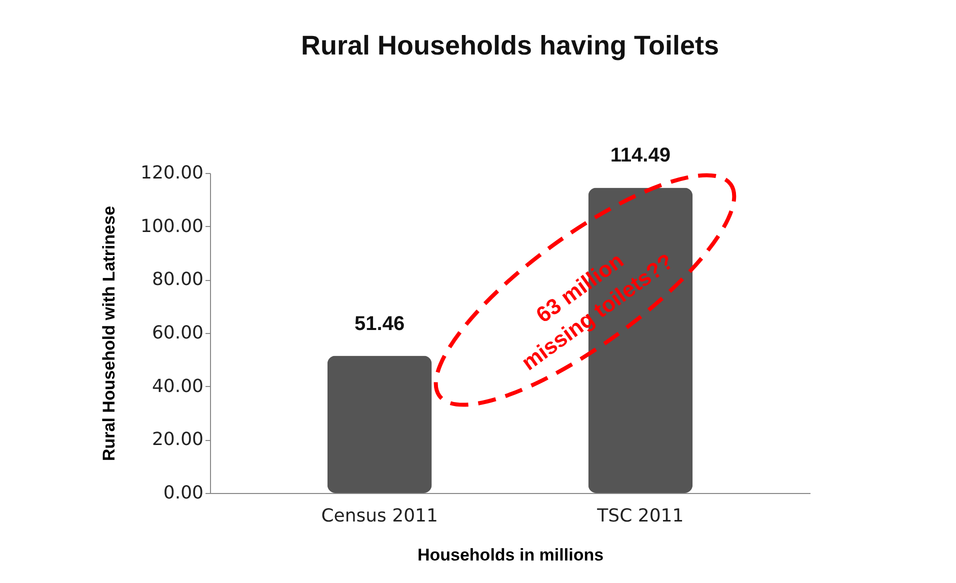 This screenshot has height=583, width=956. I want to click on data-label: 51.46, so click(379, 323).